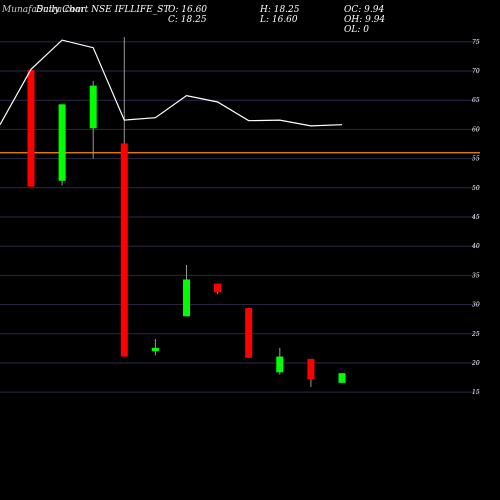 This screenshot has width=500, height=500. I want to click on y-tick-label: 45, so click(475, 217).